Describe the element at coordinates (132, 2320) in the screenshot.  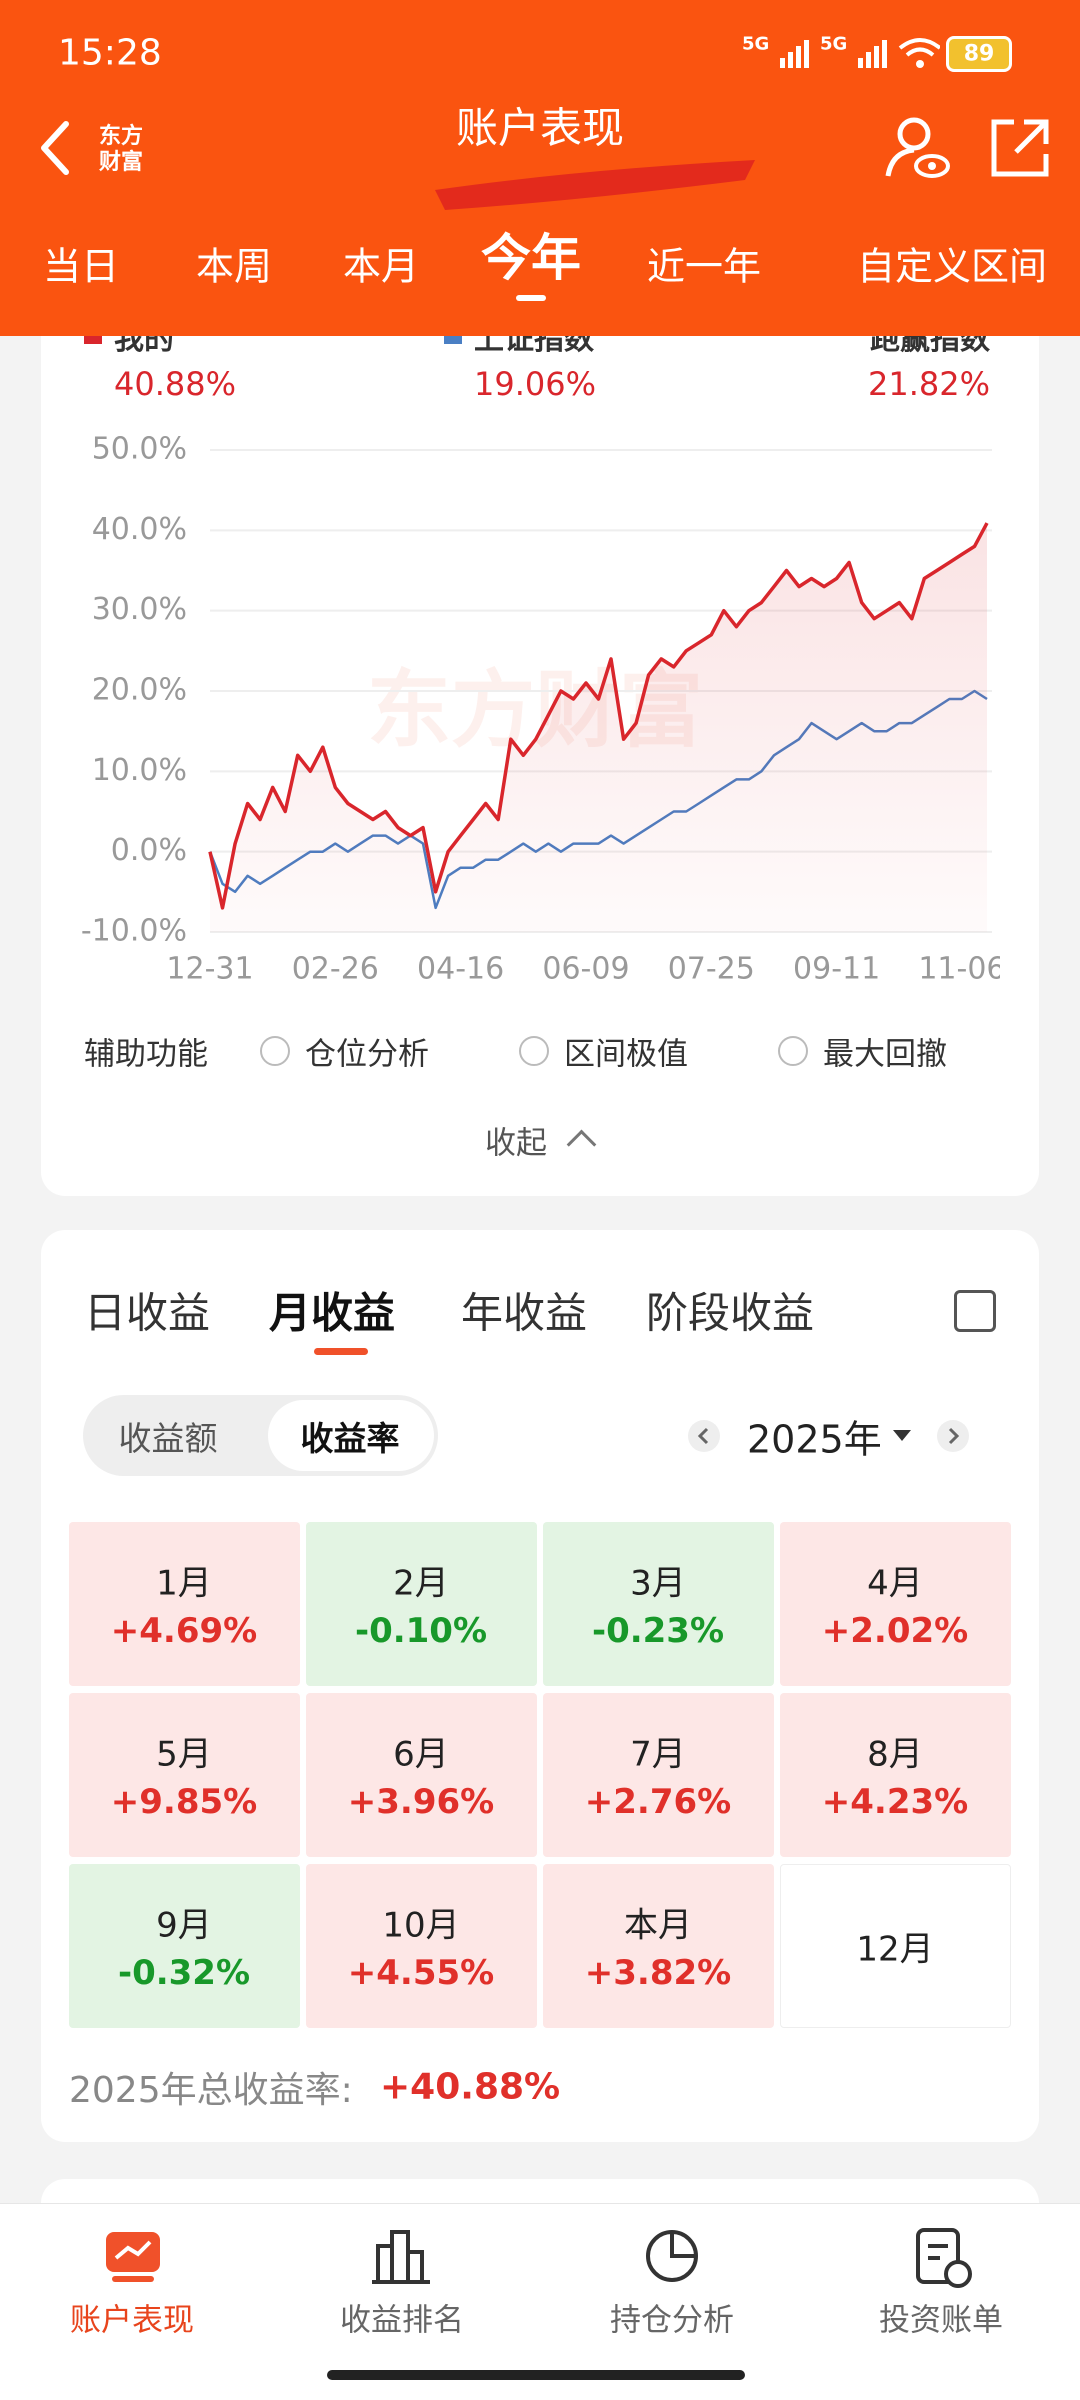
I see `nav-item: 账户表现` at that location.